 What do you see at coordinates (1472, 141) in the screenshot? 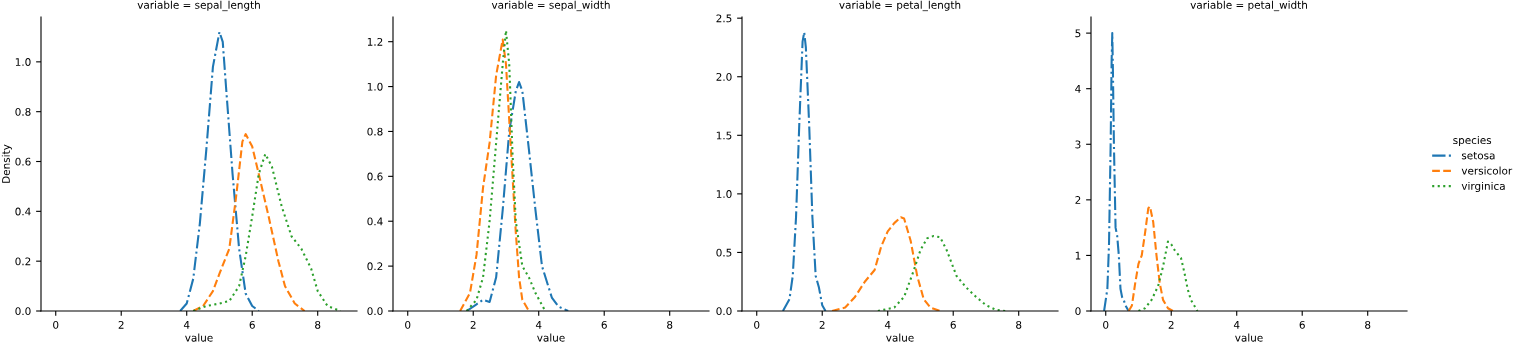
I see `legend-title: species` at bounding box center [1472, 141].